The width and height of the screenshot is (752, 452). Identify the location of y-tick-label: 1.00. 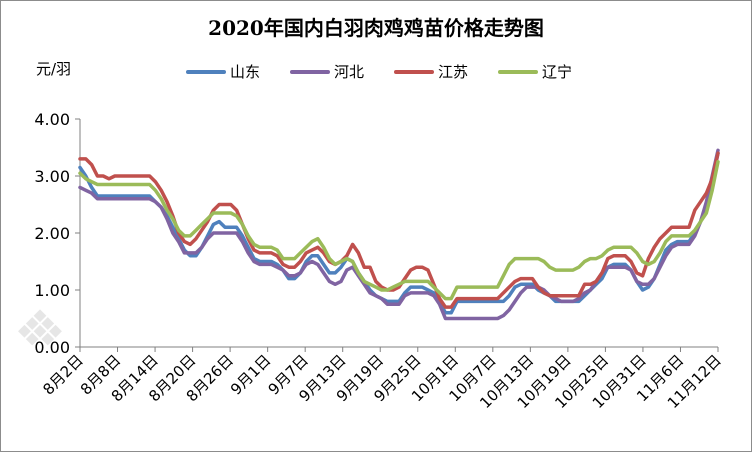
(52, 290).